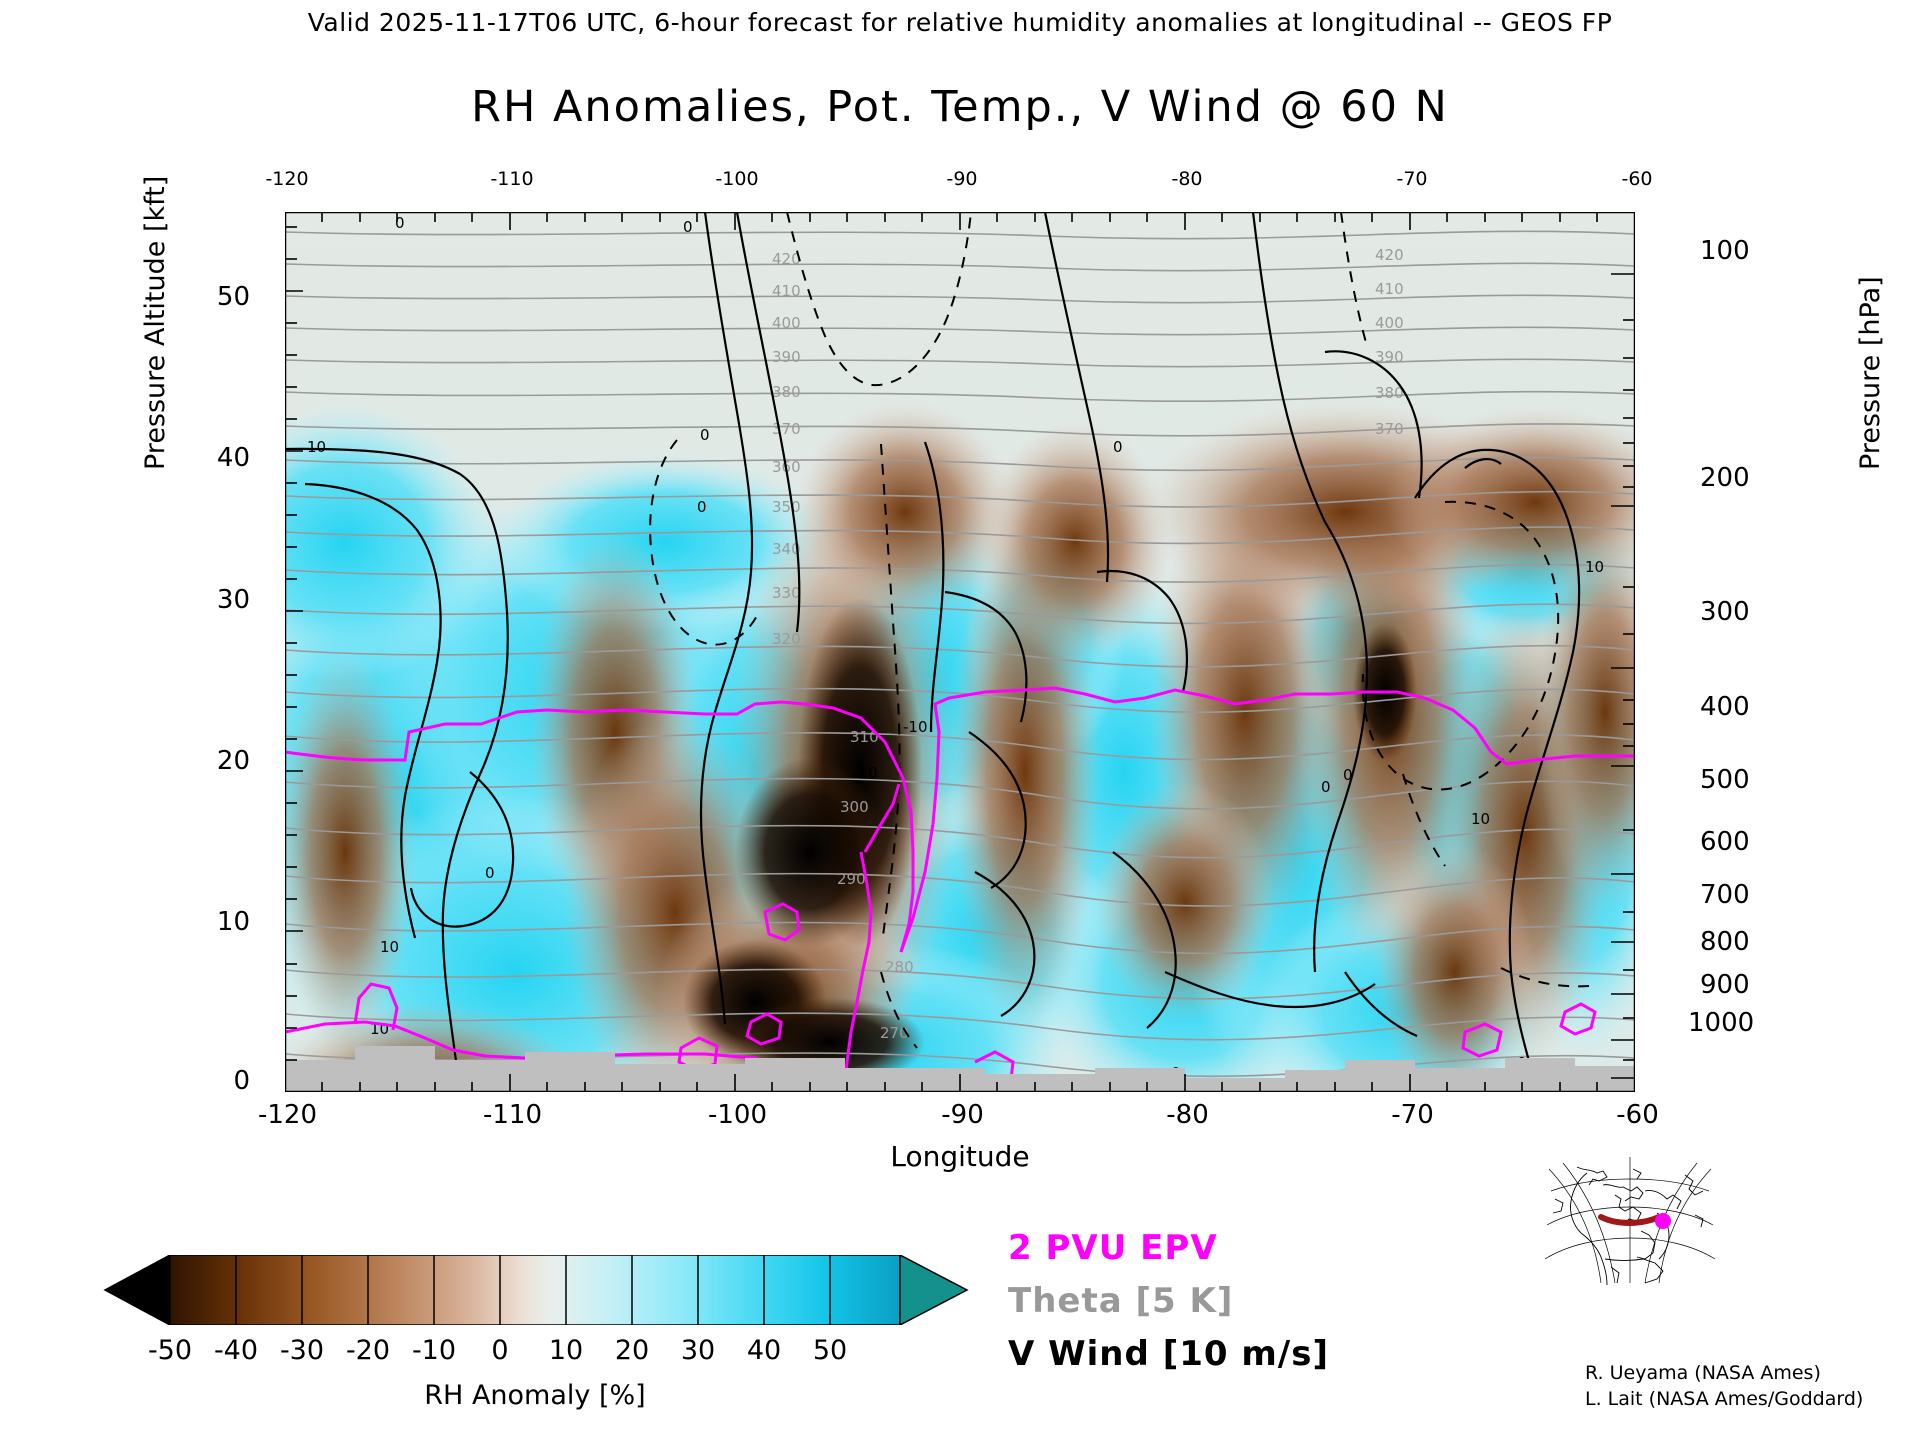 This screenshot has height=1440, width=1920. What do you see at coordinates (1121, 1301) in the screenshot?
I see `legend-item-theta: Theta [5 K]` at bounding box center [1121, 1301].